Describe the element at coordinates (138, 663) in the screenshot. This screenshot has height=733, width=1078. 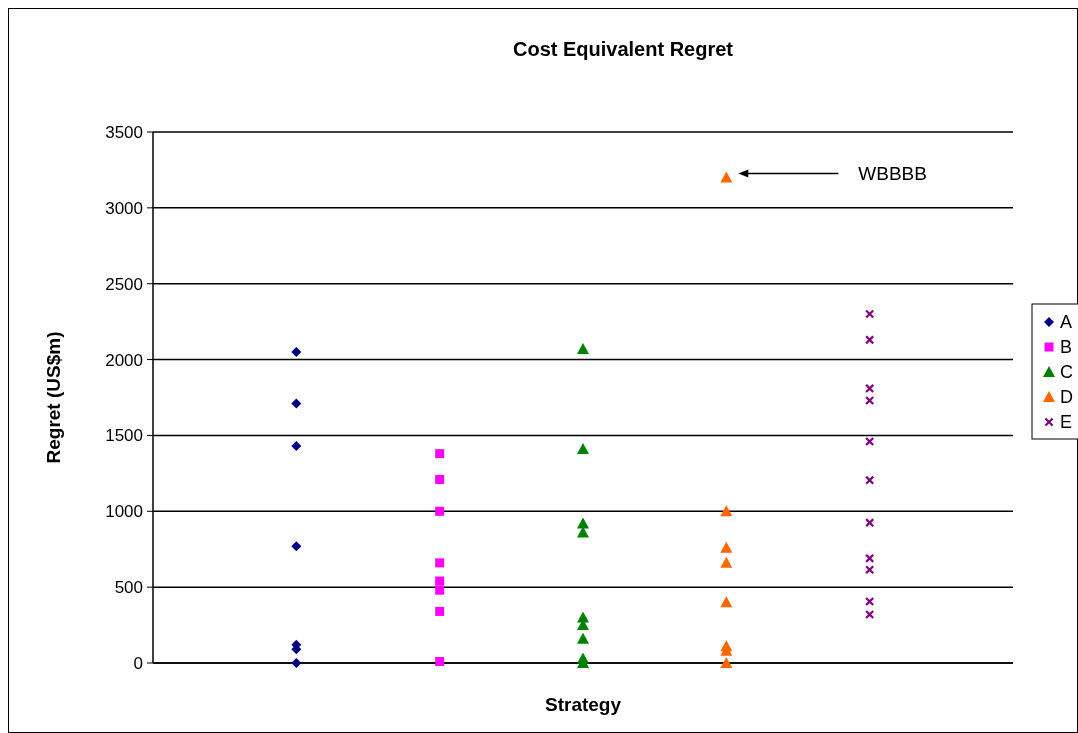
I see `y-tick-label: 0` at that location.